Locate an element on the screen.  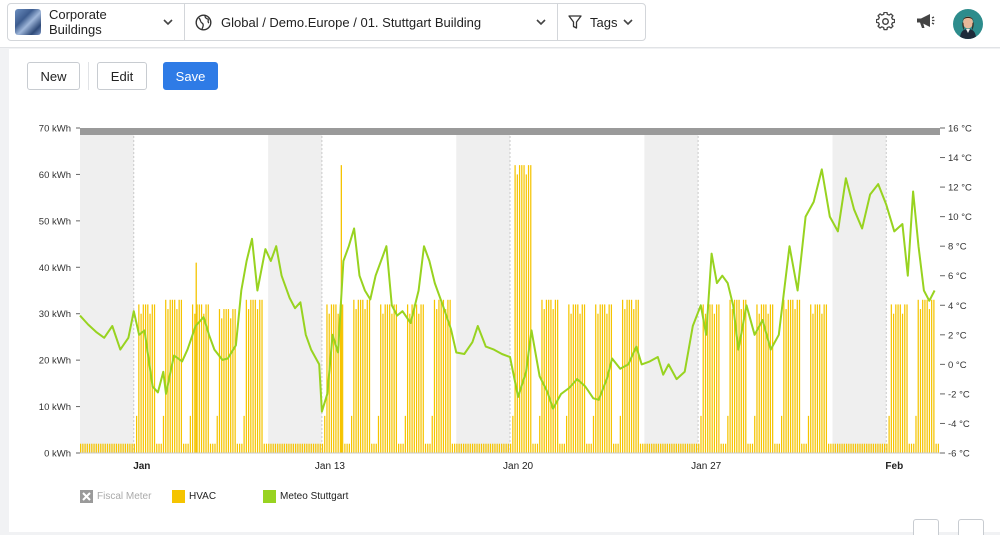
left-axis-label: 0 kWh is located at coordinates (57, 454).